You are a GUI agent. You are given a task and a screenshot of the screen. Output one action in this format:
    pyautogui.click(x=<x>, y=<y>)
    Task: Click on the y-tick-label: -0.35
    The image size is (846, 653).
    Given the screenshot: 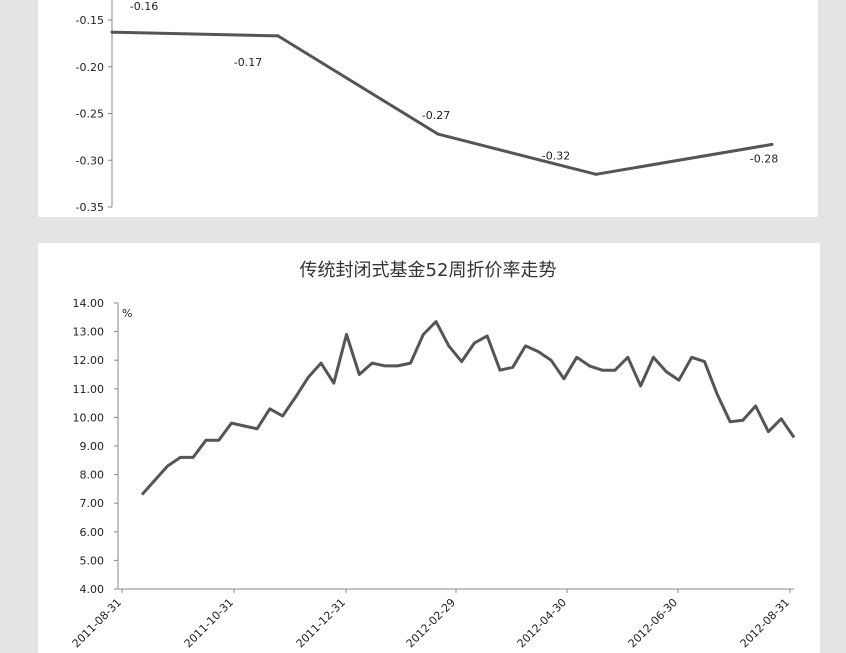 What is the action you would take?
    pyautogui.click(x=90, y=207)
    